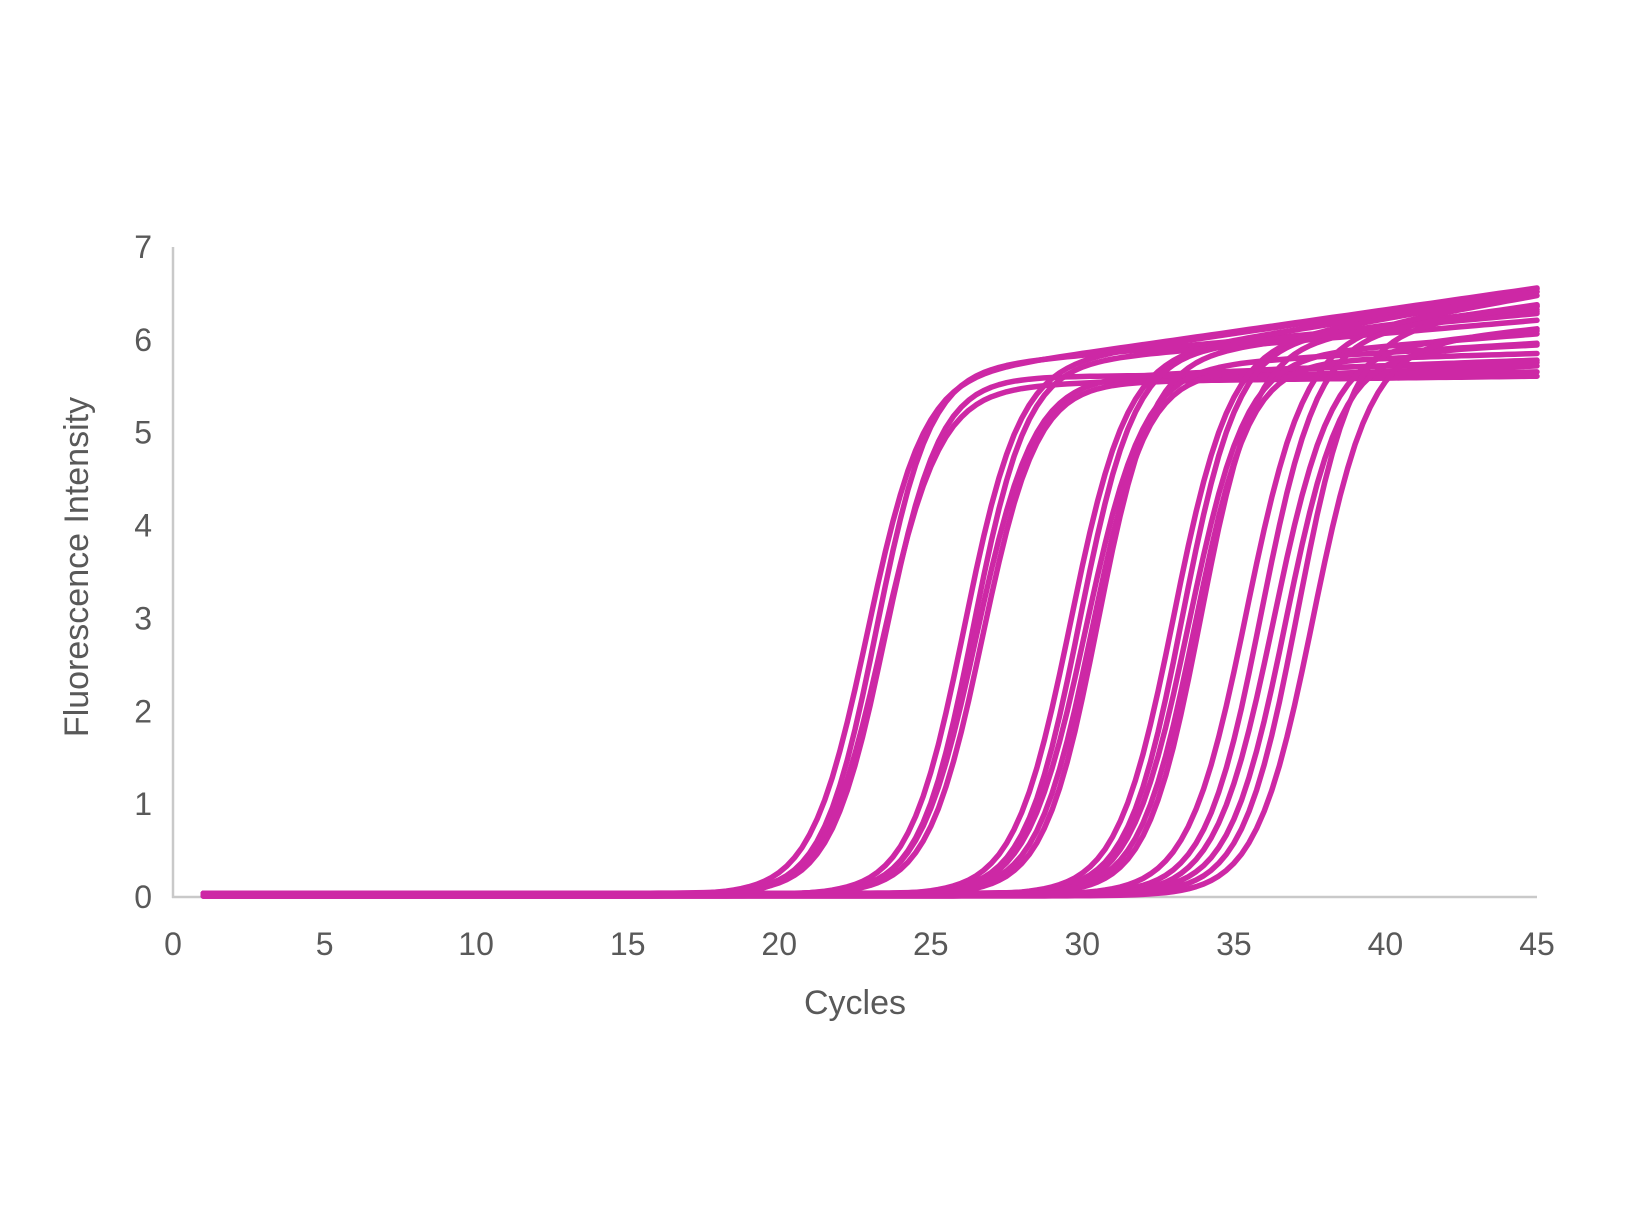 The image size is (1640, 1231). I want to click on x-tick-label: 0, so click(173, 944).